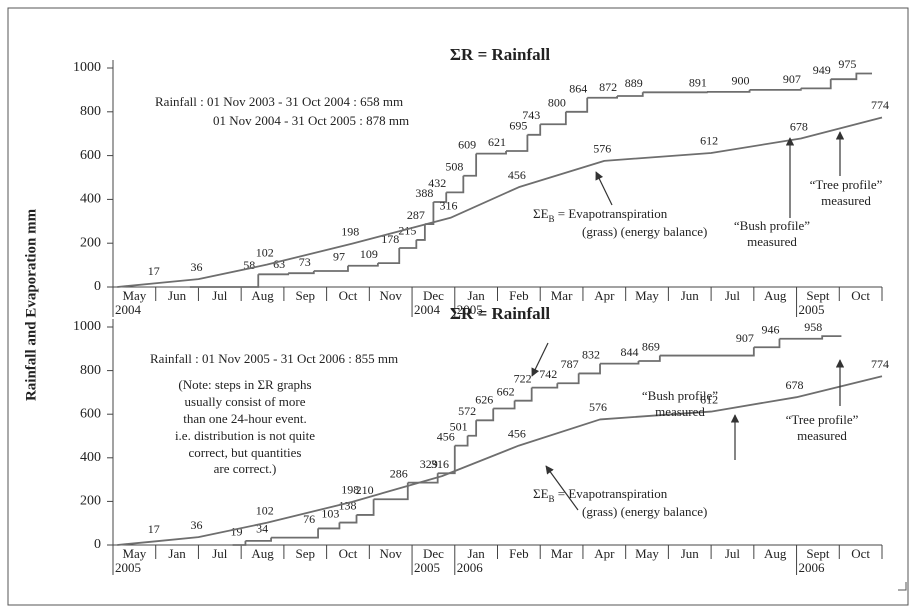  What do you see at coordinates (87, 326) in the screenshot?
I see `y-tick-label: 1000` at bounding box center [87, 326].